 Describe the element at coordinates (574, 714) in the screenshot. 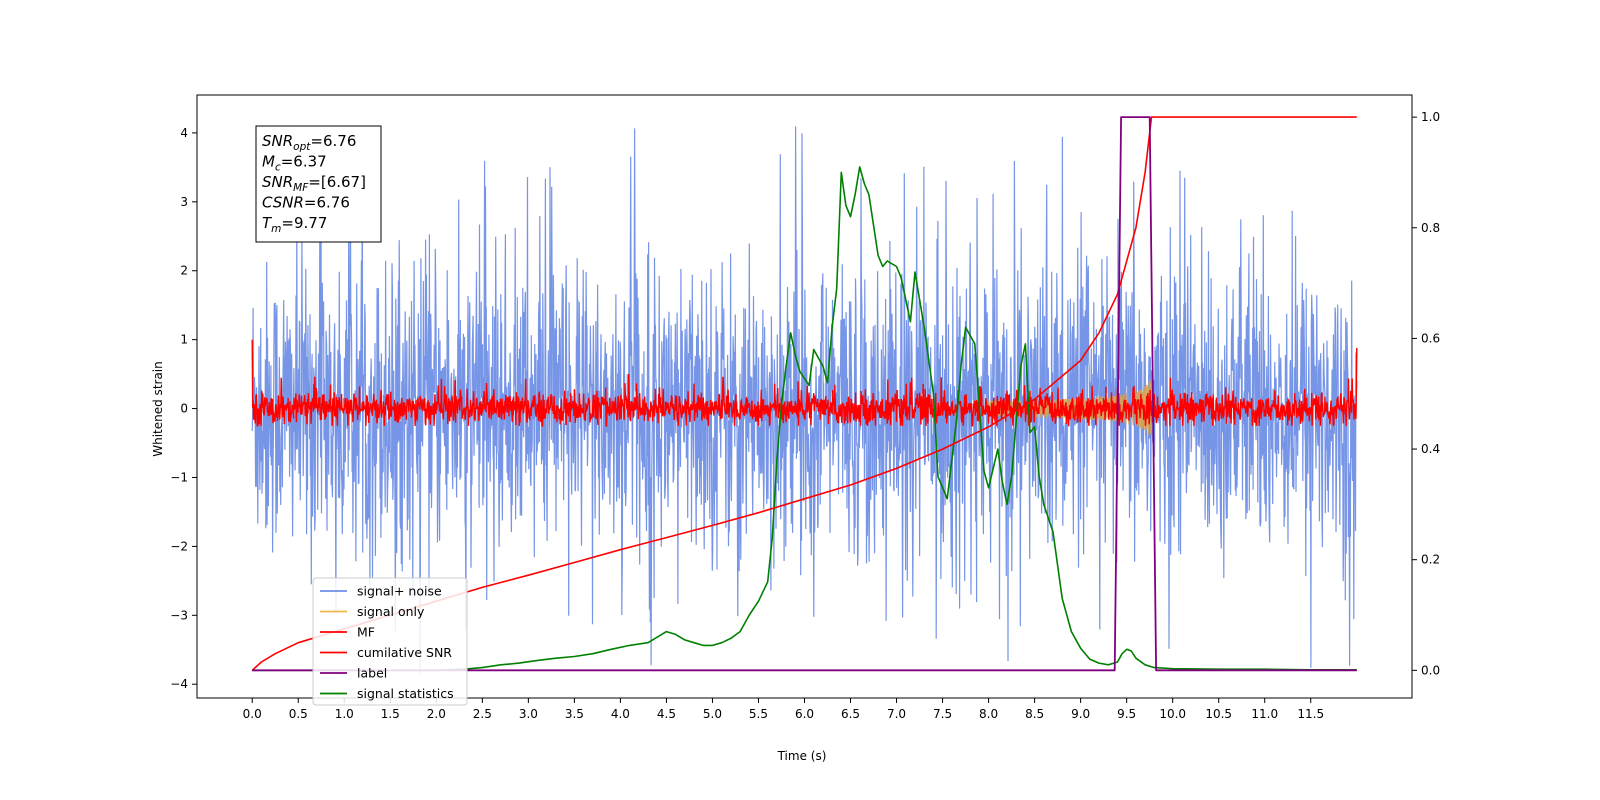

I see `x-tick-label: 3.5` at that location.